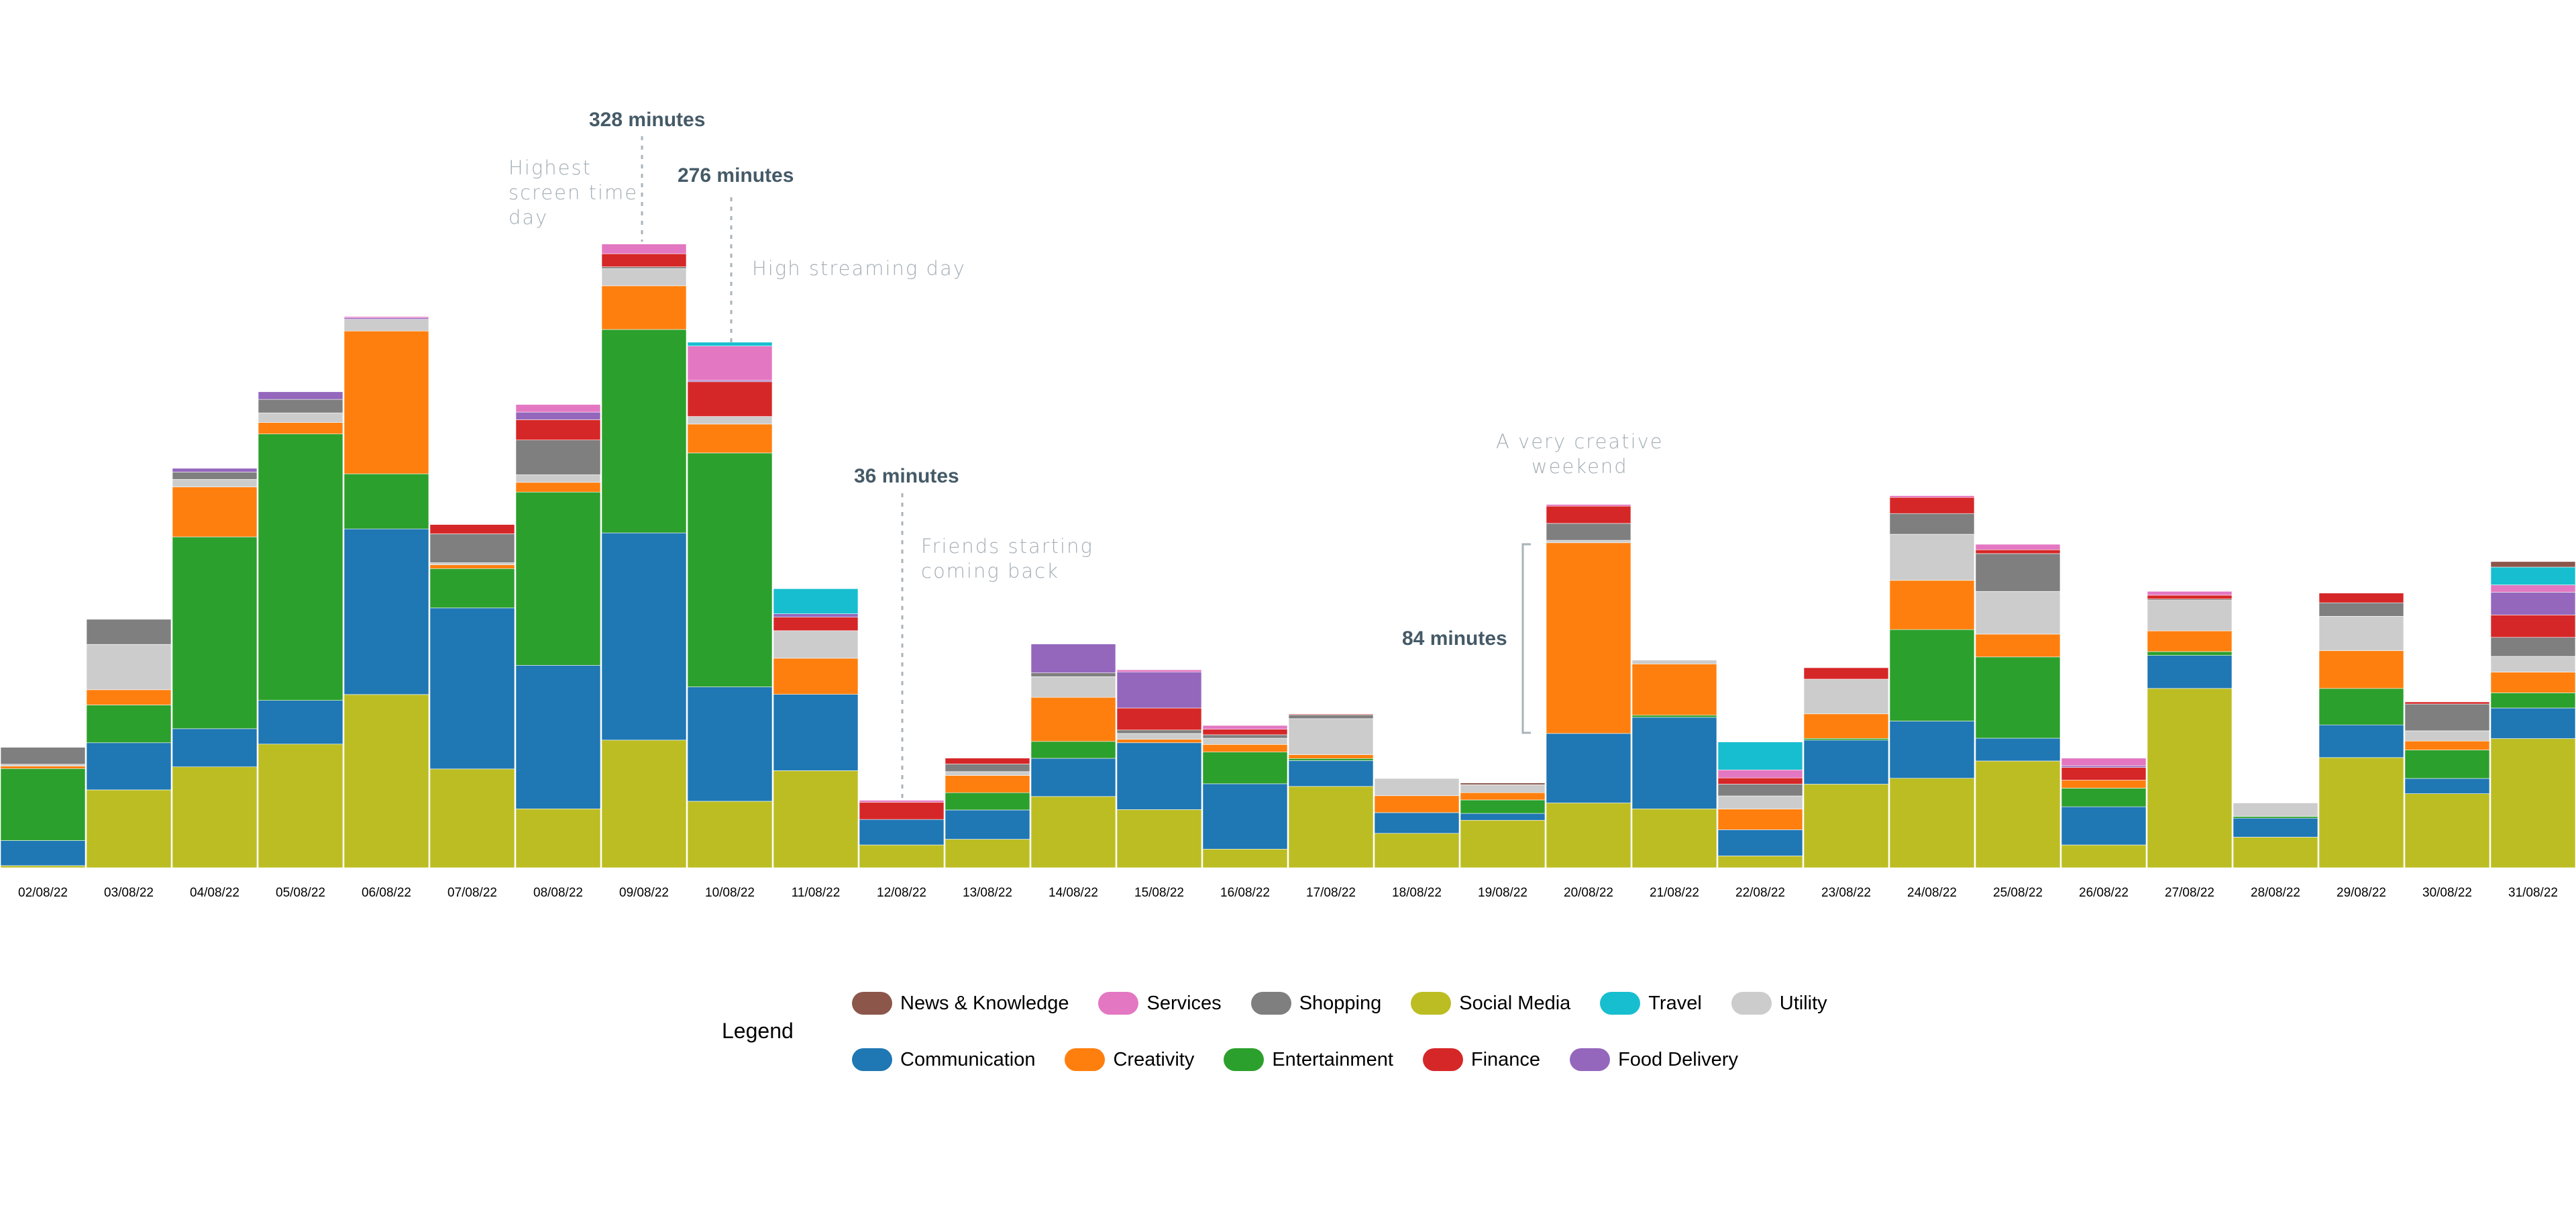 The width and height of the screenshot is (2576, 1216). What do you see at coordinates (129, 766) in the screenshot?
I see `bar-segment-communication-03/08/22` at bounding box center [129, 766].